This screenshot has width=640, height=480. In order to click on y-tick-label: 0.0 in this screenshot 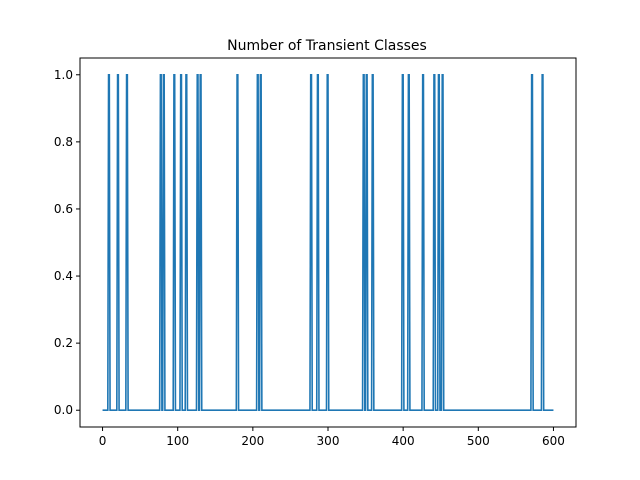, I will do `click(63, 410)`.